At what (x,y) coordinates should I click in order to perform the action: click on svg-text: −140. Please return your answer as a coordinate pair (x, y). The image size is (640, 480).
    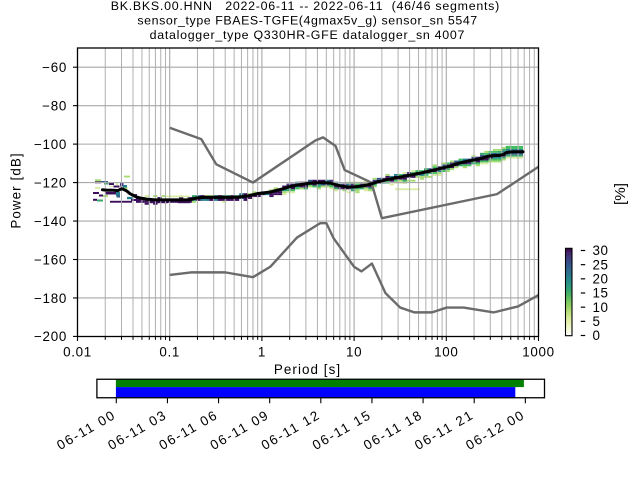
    Looking at the image, I should click on (50, 221).